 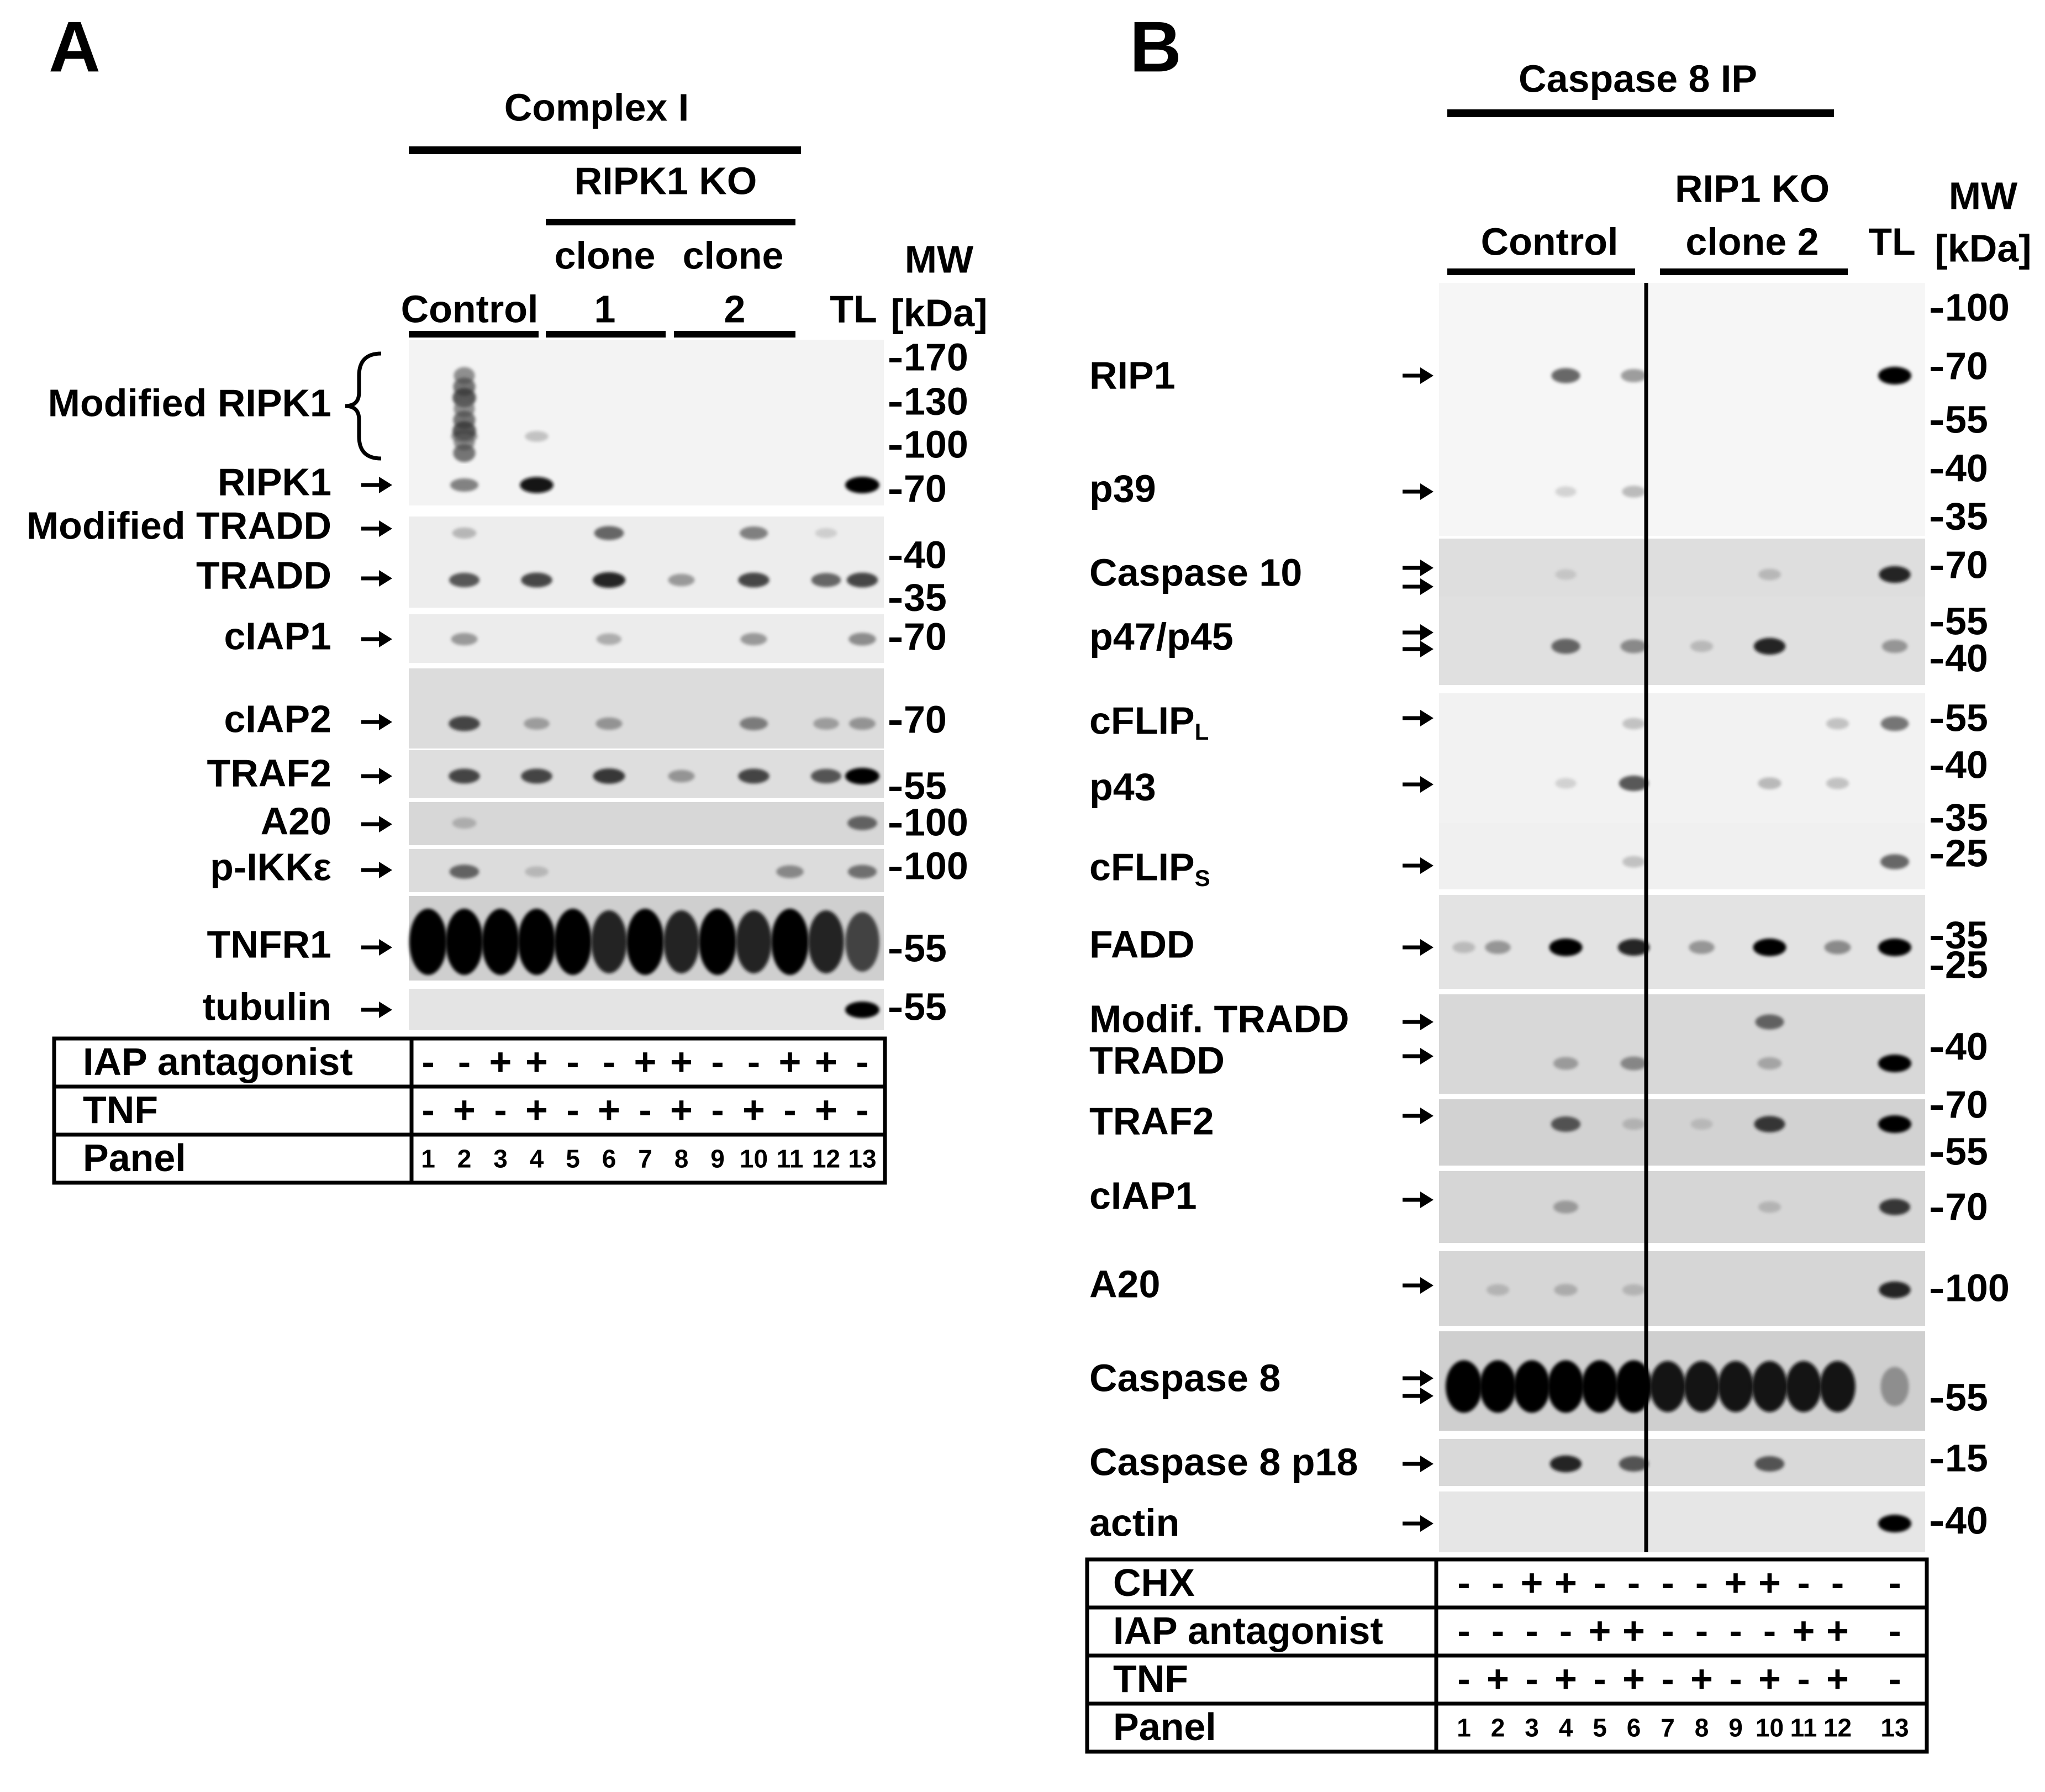 I want to click on table-cell: 13, so click(x=1894, y=1728).